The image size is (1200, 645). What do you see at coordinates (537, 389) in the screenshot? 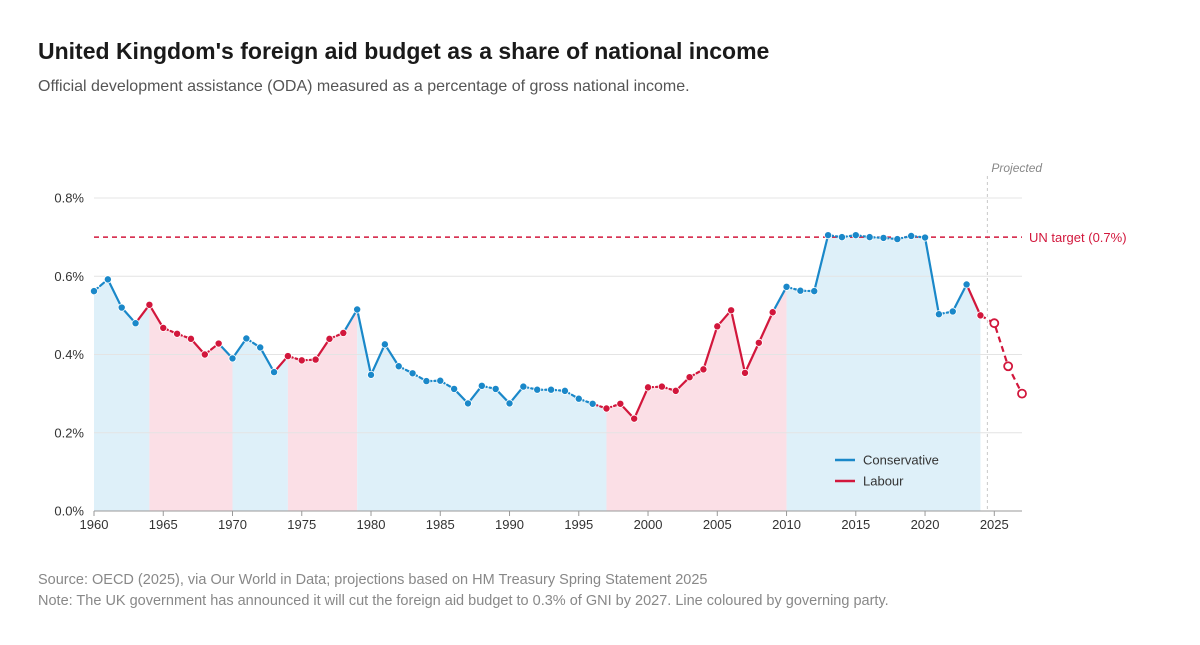
I see `data-point-1992` at bounding box center [537, 389].